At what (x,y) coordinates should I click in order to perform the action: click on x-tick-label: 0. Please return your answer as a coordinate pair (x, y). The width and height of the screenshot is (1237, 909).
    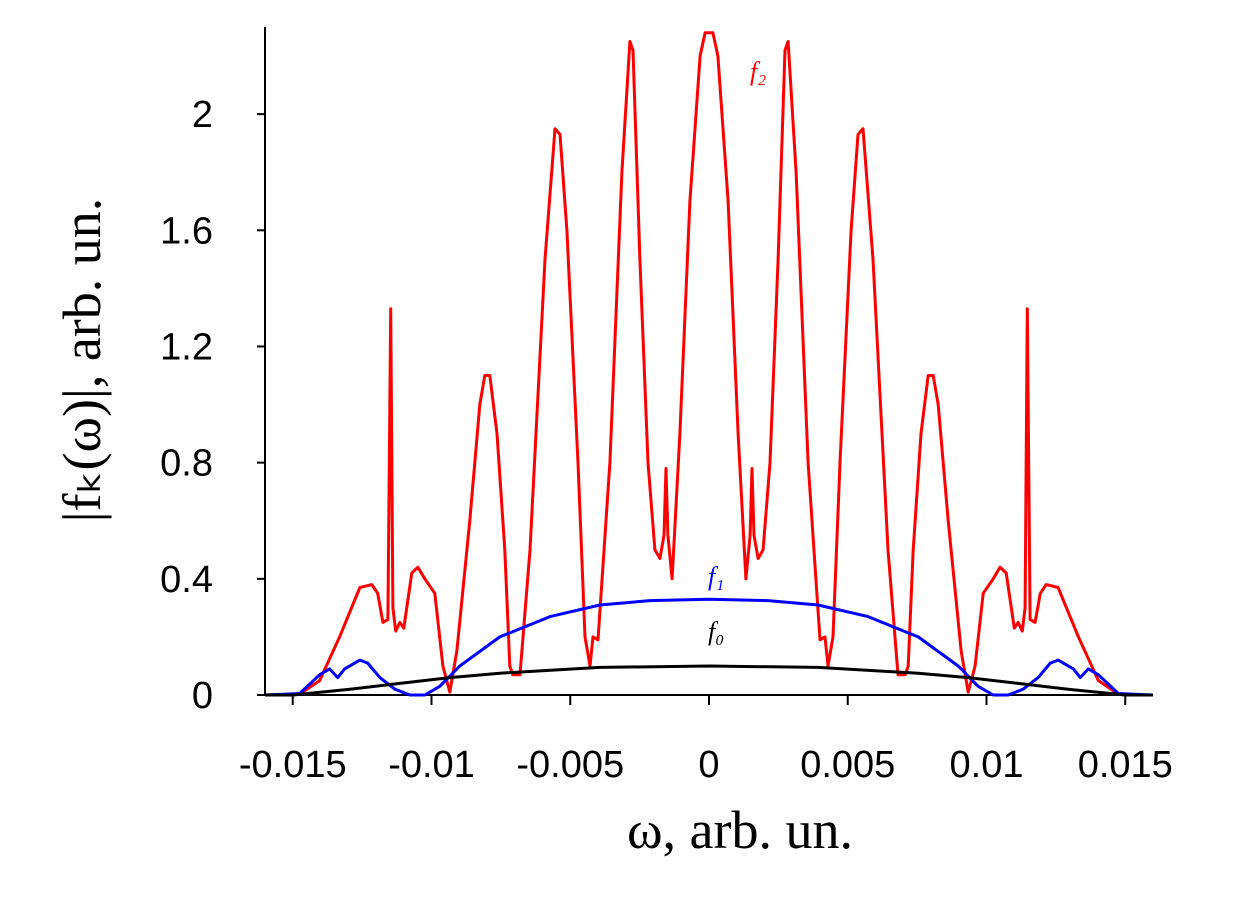
    Looking at the image, I should click on (708, 765).